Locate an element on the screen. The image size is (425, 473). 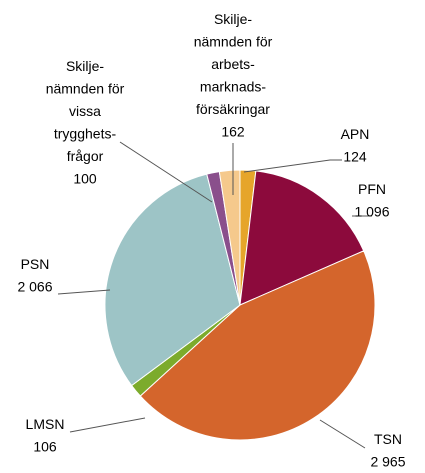
label-line: LMSN is located at coordinates (45, 424).